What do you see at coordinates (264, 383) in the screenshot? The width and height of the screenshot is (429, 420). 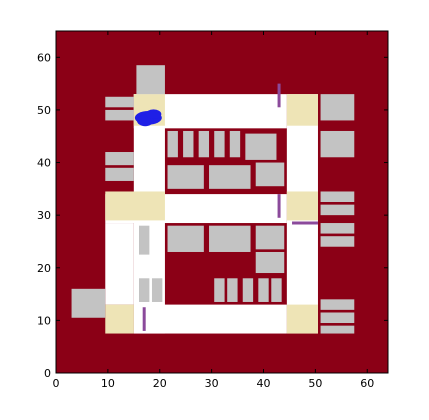 I see `x-tick-label: 40` at bounding box center [264, 383].